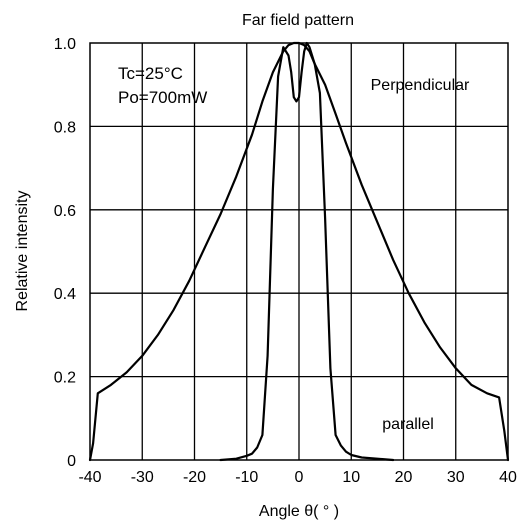  I want to click on x-tick-label: -10, so click(246, 477).